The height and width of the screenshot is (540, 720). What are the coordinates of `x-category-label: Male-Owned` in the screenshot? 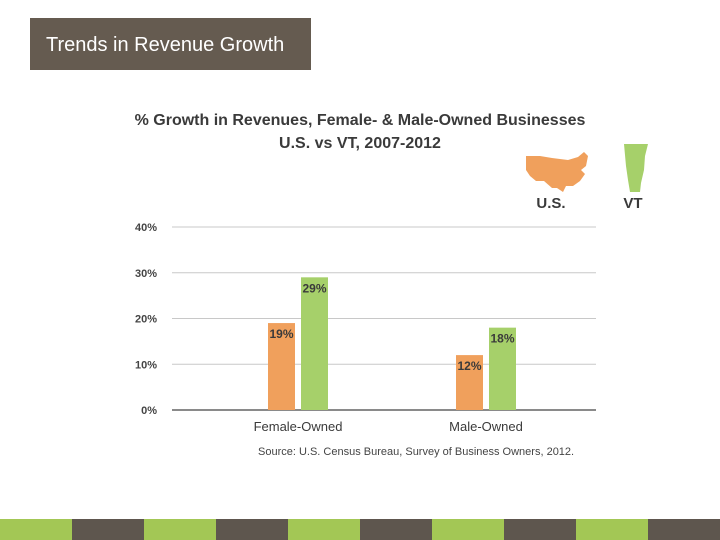 It's located at (486, 426).